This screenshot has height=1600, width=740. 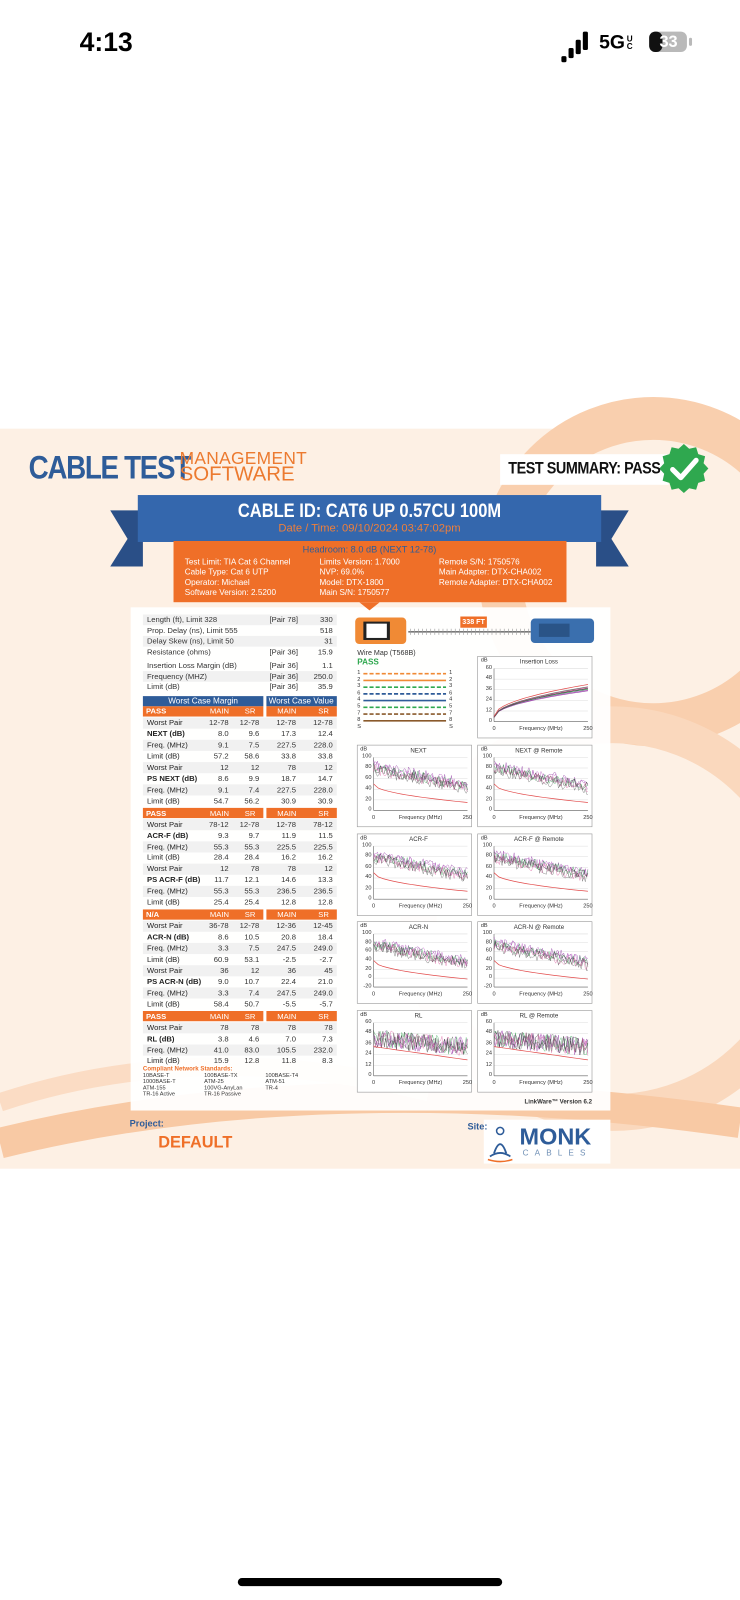 What do you see at coordinates (571, 53) in the screenshot?
I see `signal-bar` at bounding box center [571, 53].